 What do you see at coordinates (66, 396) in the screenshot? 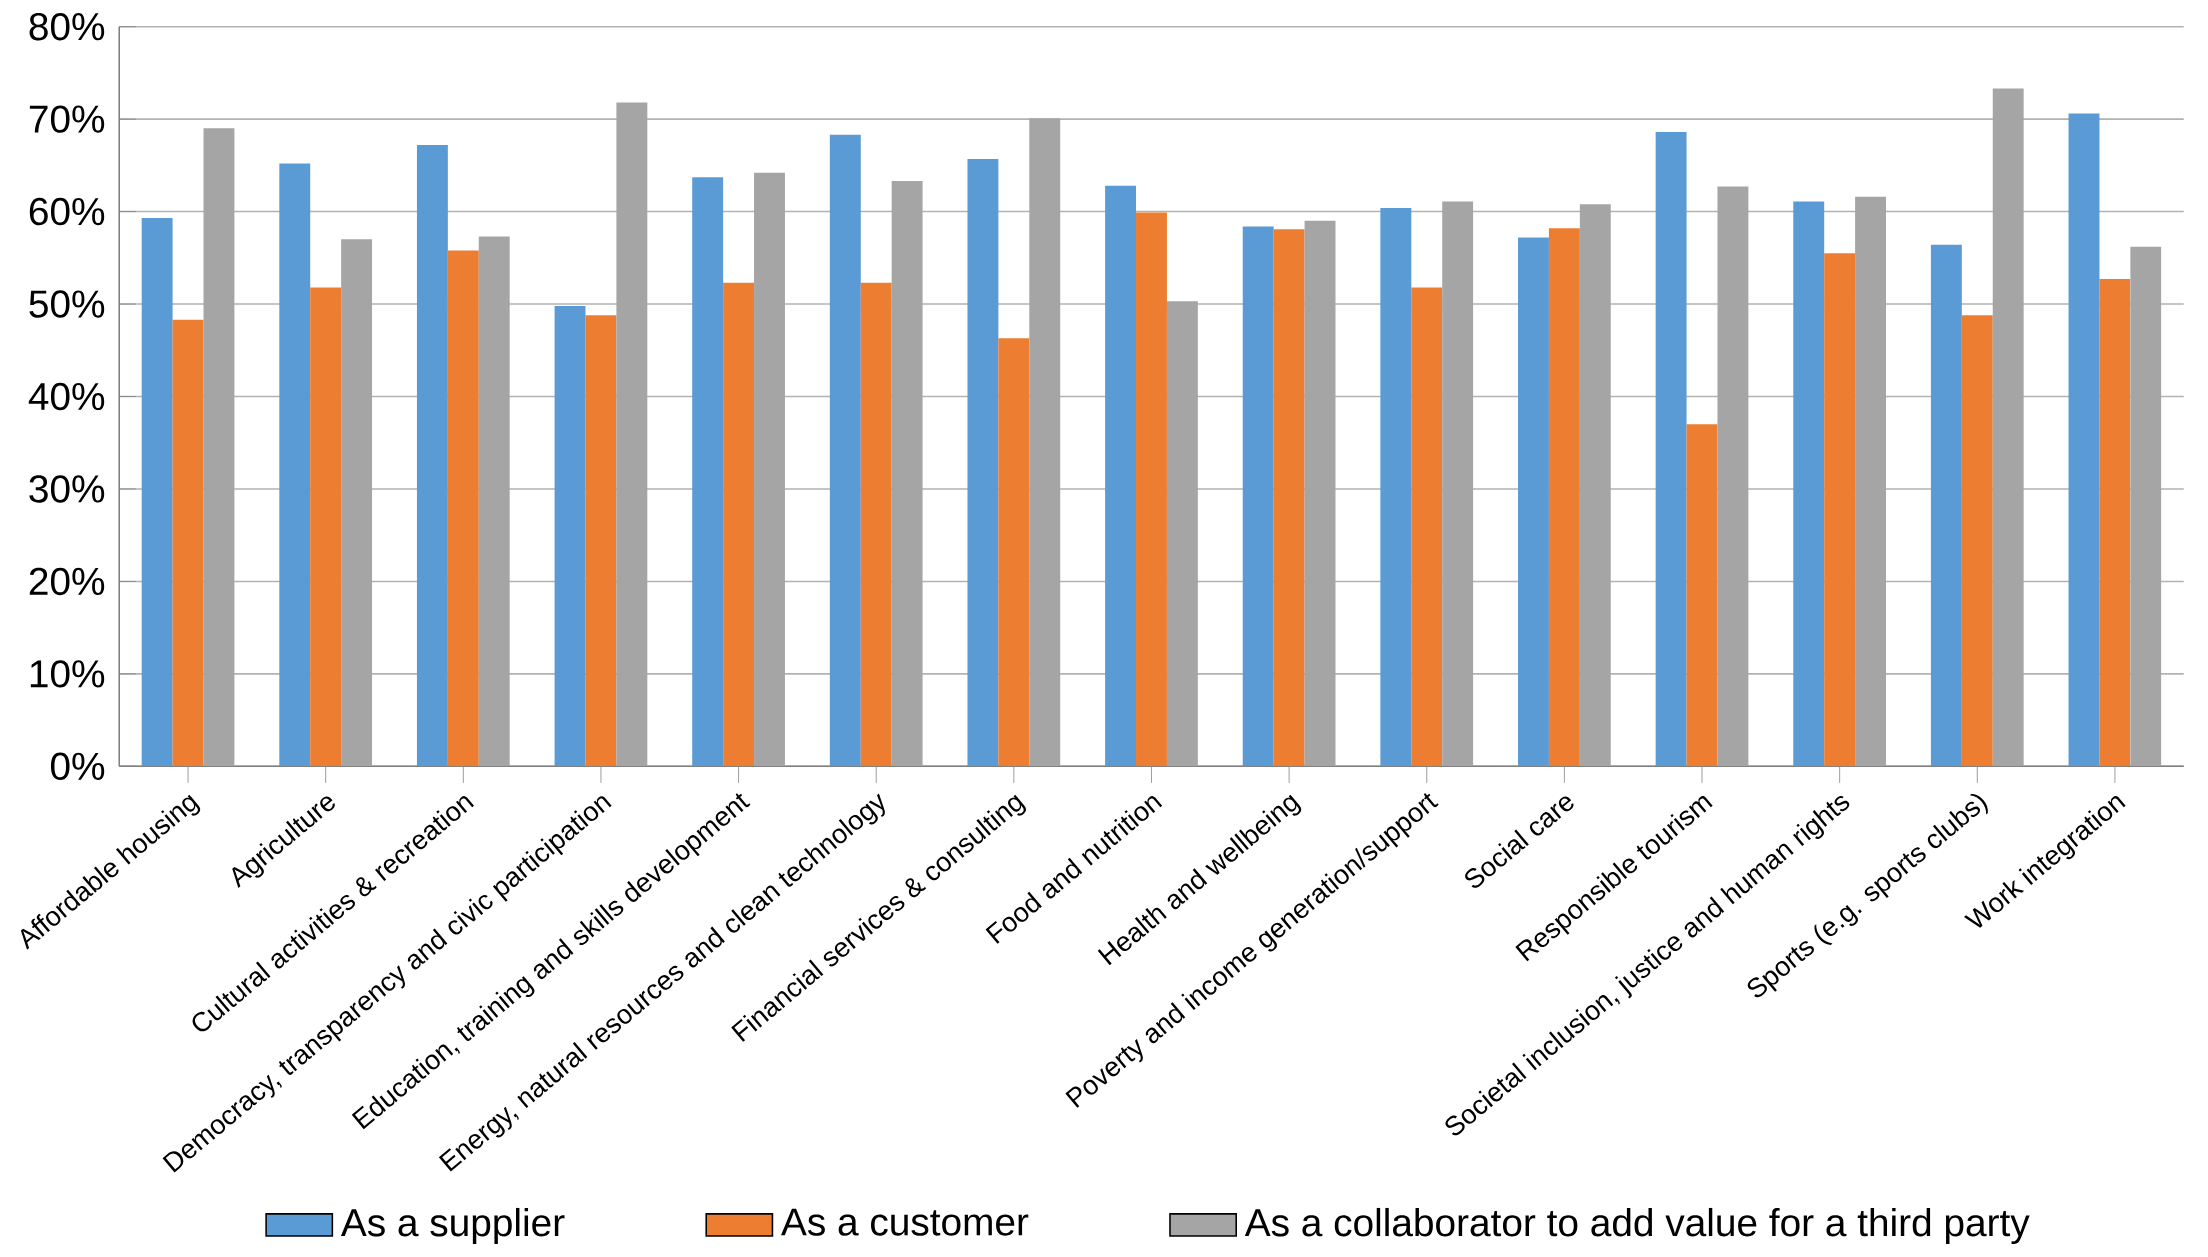
I see `y-tick-label: 40%` at bounding box center [66, 396].